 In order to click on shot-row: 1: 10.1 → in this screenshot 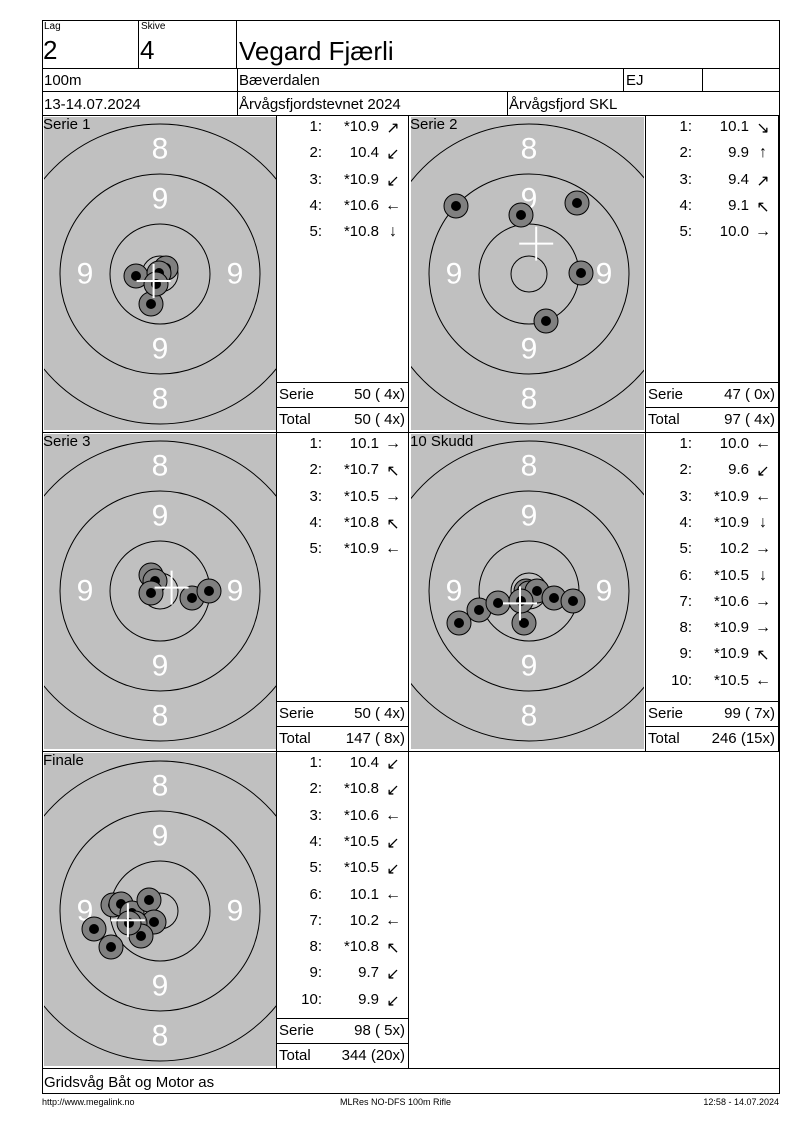, I will do `click(342, 448)`.